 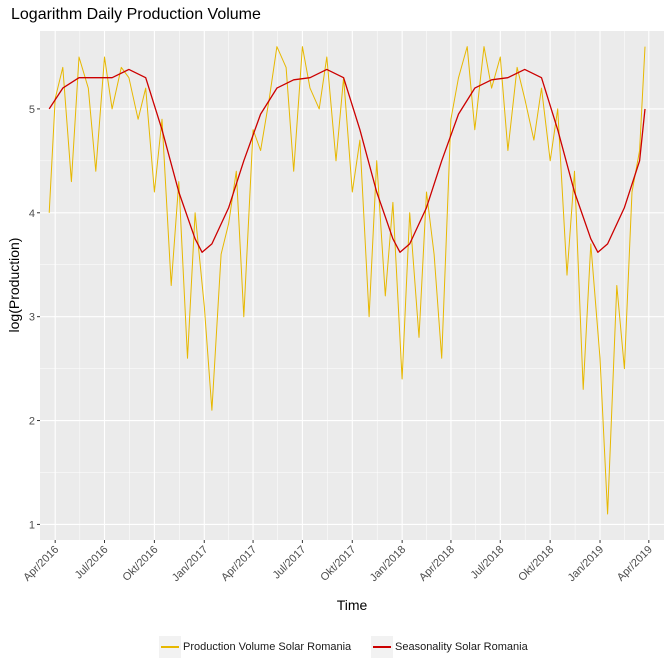 I want to click on y-tick-label: 5, so click(x=32, y=110).